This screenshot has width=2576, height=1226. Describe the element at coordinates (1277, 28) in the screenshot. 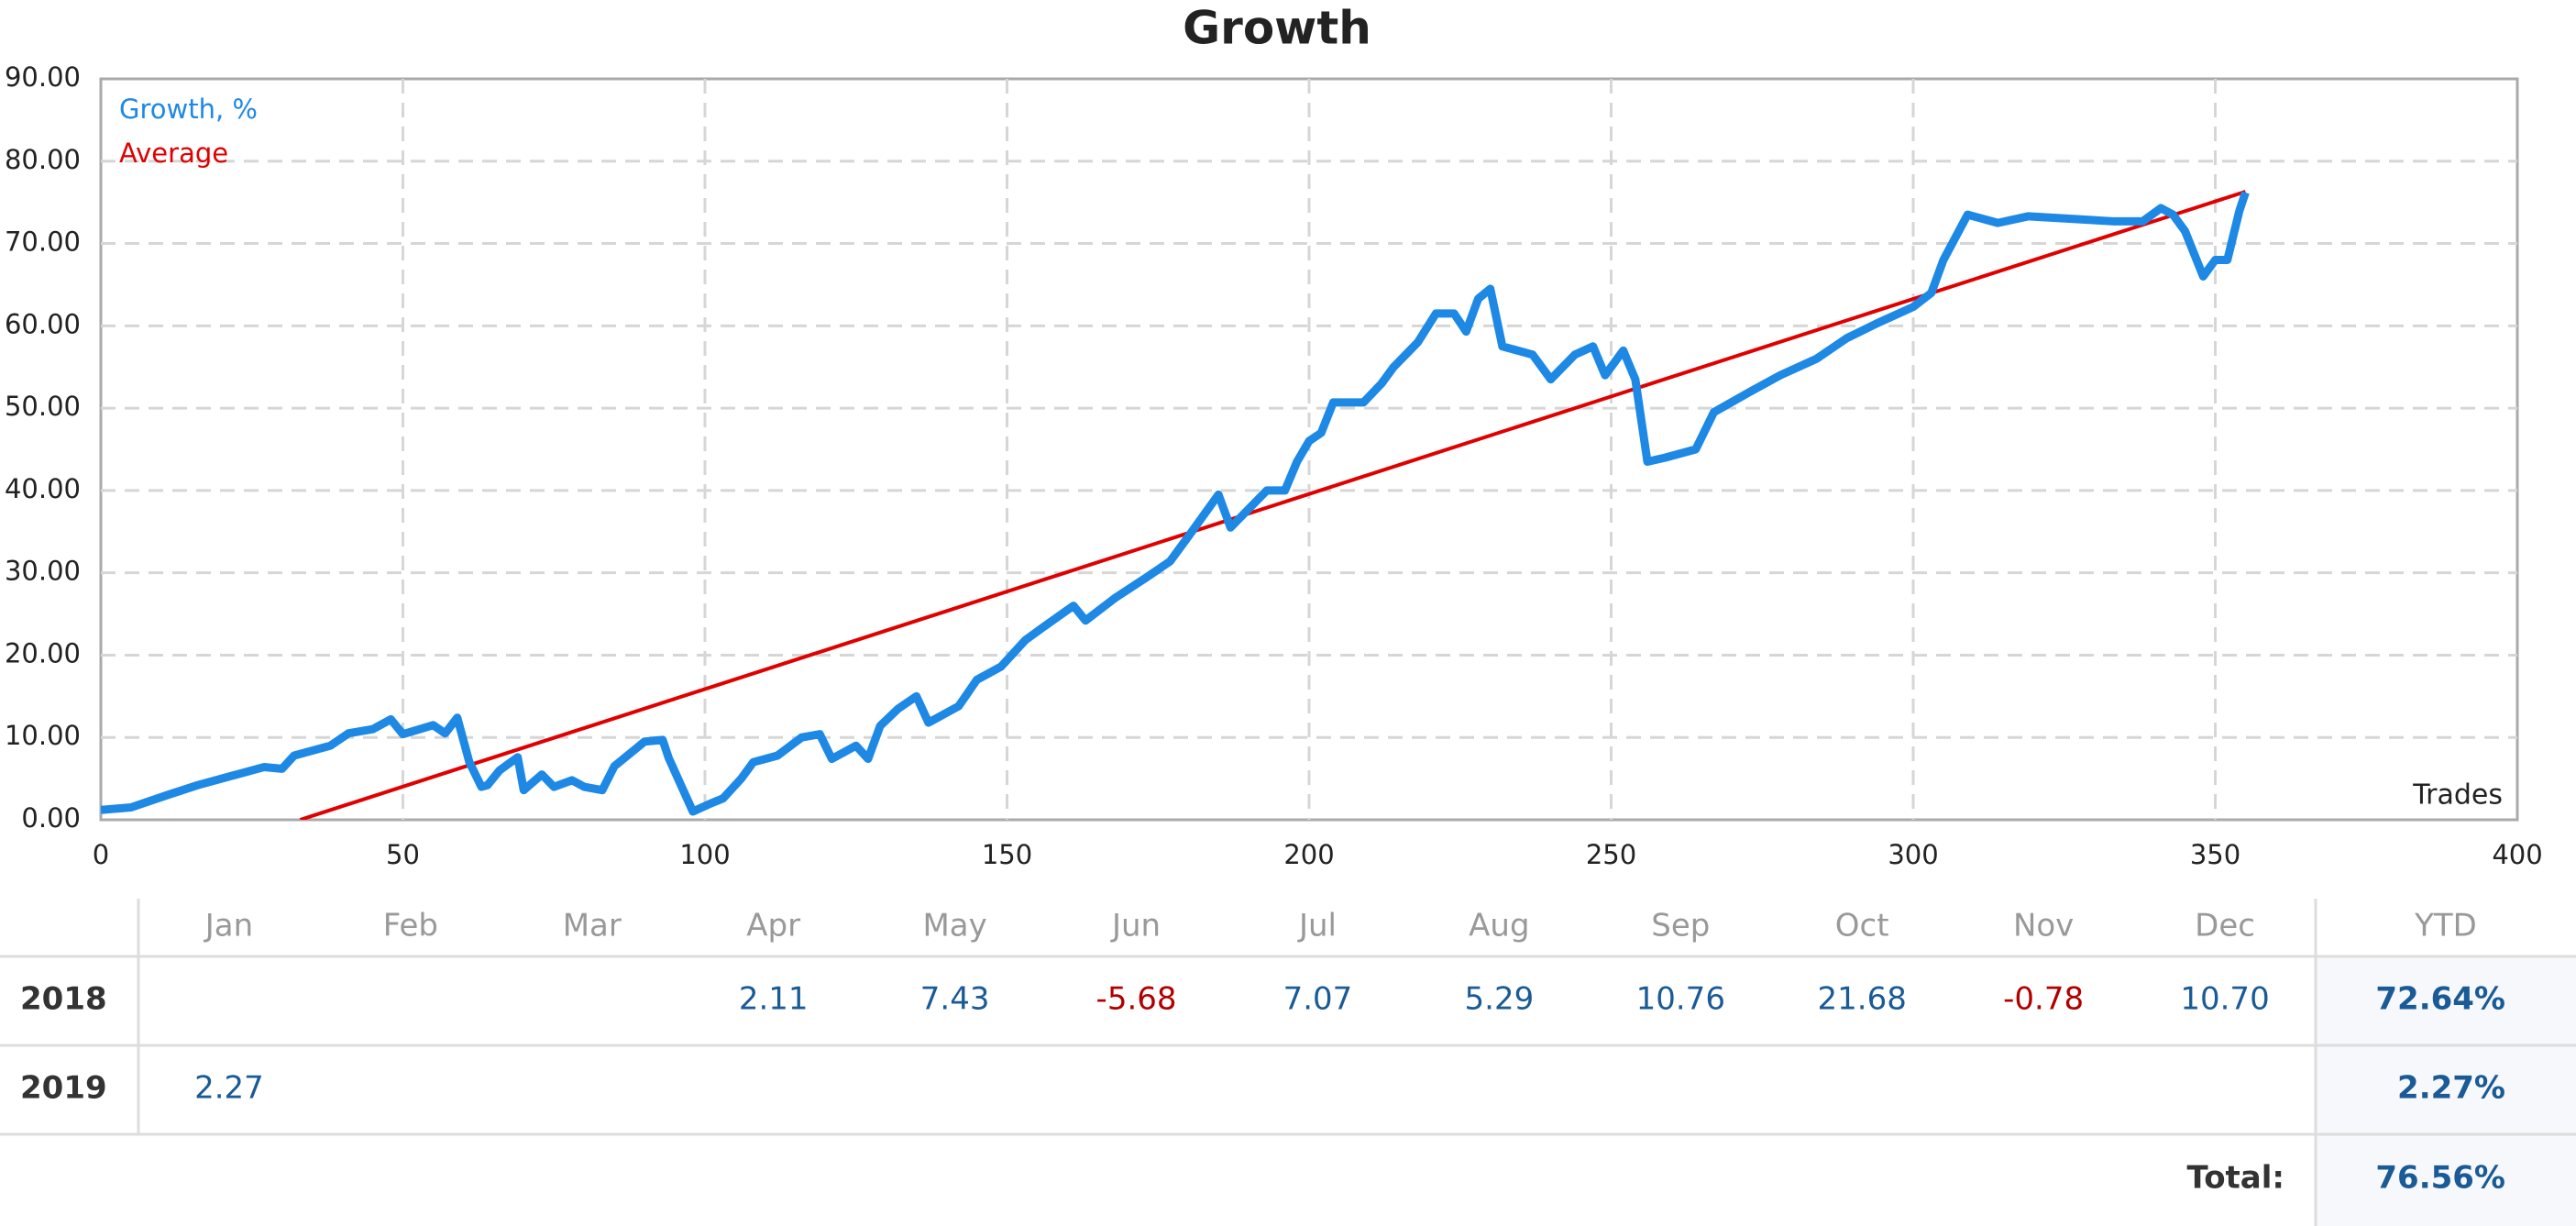

I see `chart-title: Growth` at that location.